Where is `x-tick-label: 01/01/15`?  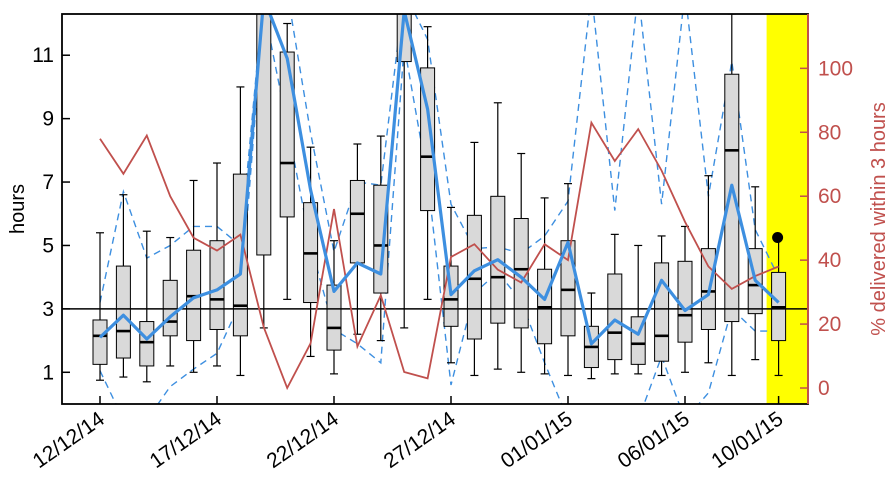
x-tick-label: 01/01/15 is located at coordinates (537, 440).